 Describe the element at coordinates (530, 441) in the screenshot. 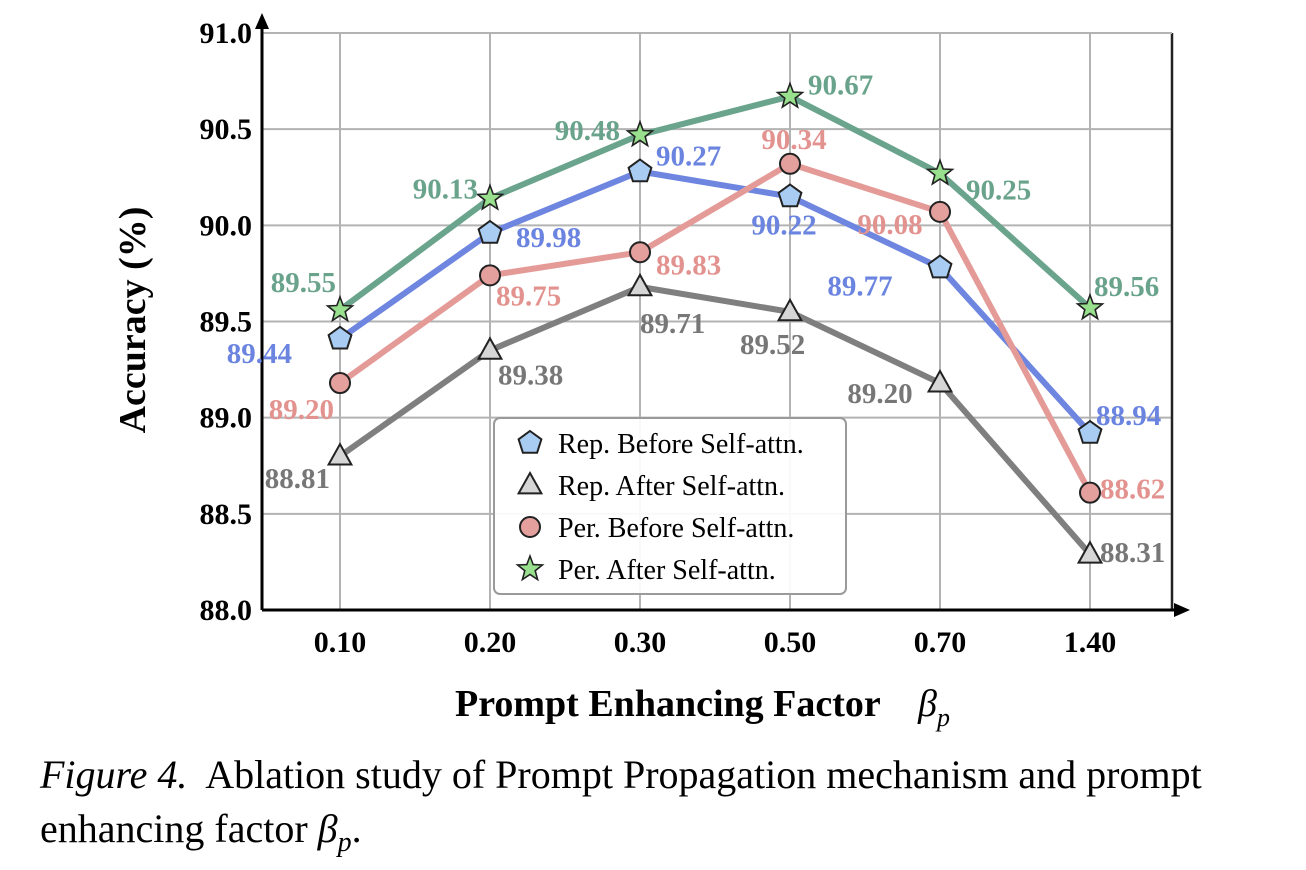

I see `legend-pentagon-icon` at that location.